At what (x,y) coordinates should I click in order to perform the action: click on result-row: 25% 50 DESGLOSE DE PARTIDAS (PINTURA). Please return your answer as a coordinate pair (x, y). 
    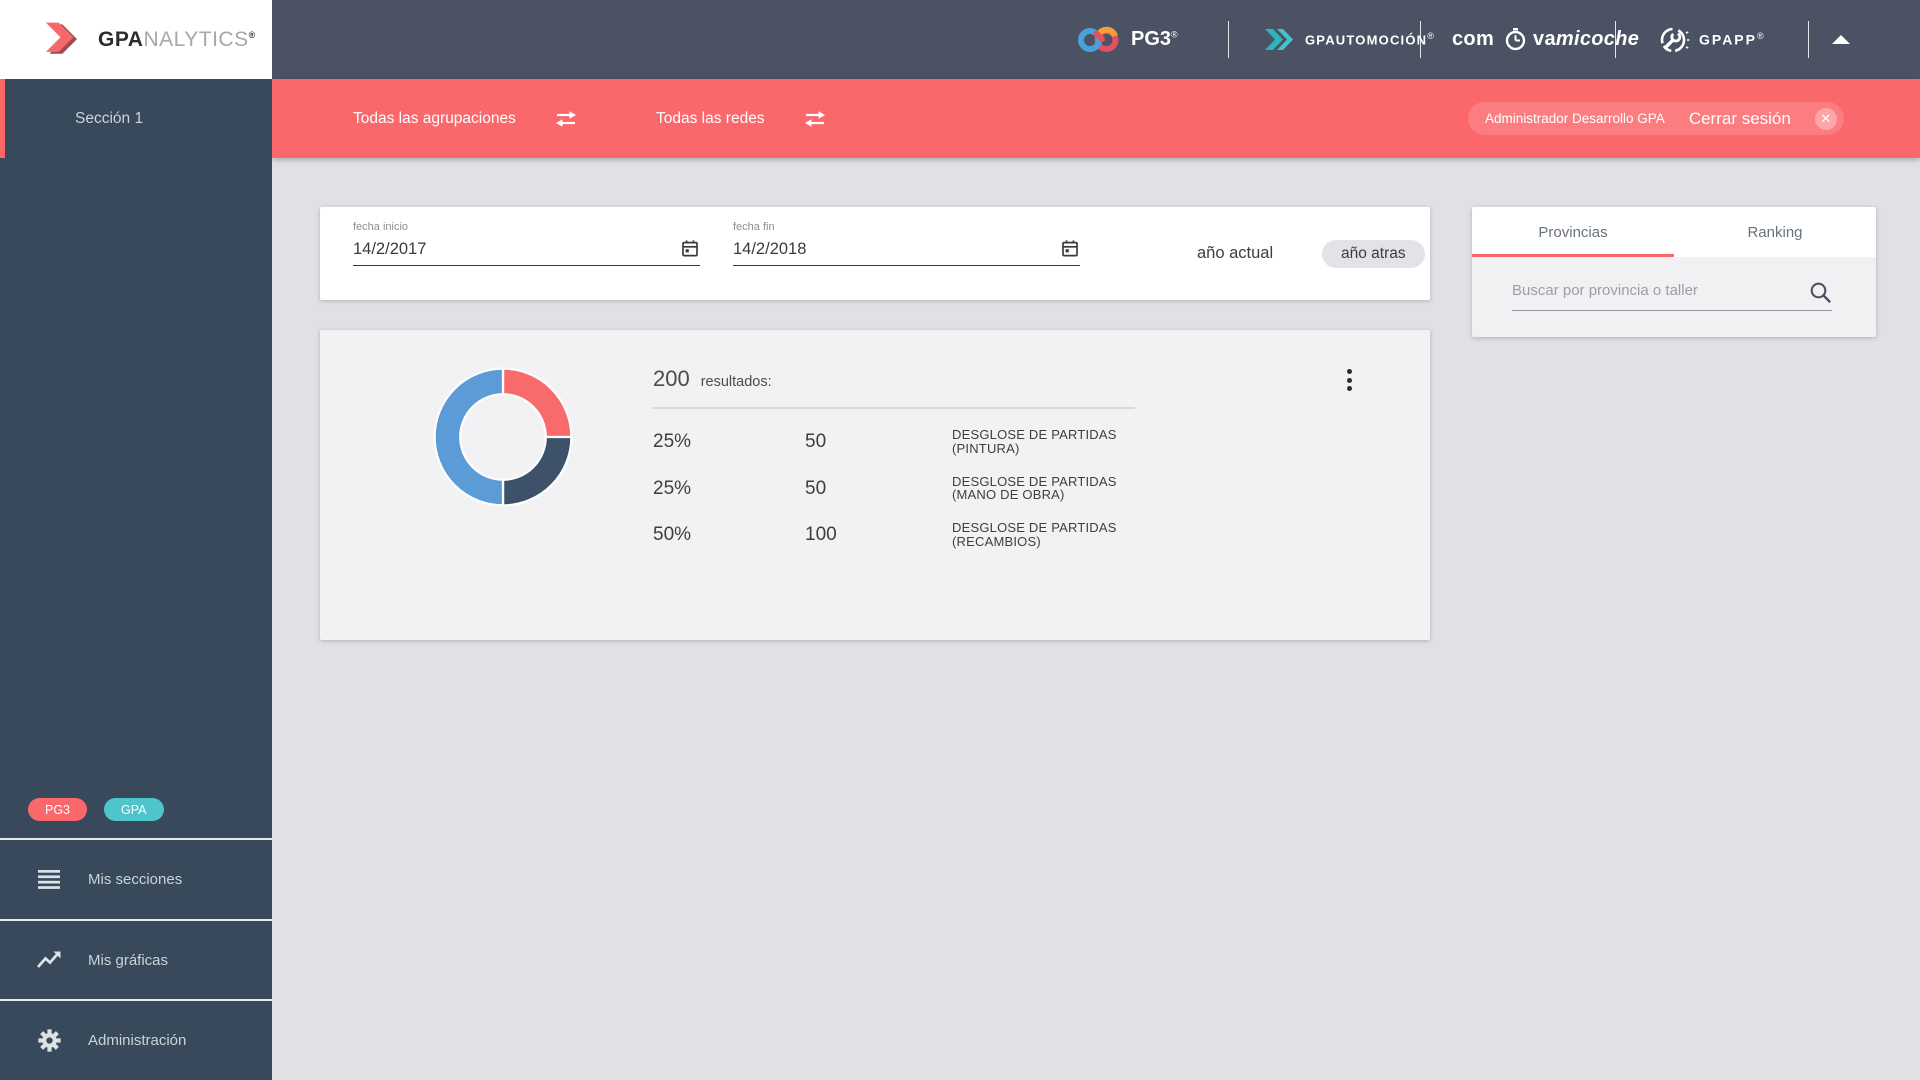
    Looking at the image, I should click on (894, 442).